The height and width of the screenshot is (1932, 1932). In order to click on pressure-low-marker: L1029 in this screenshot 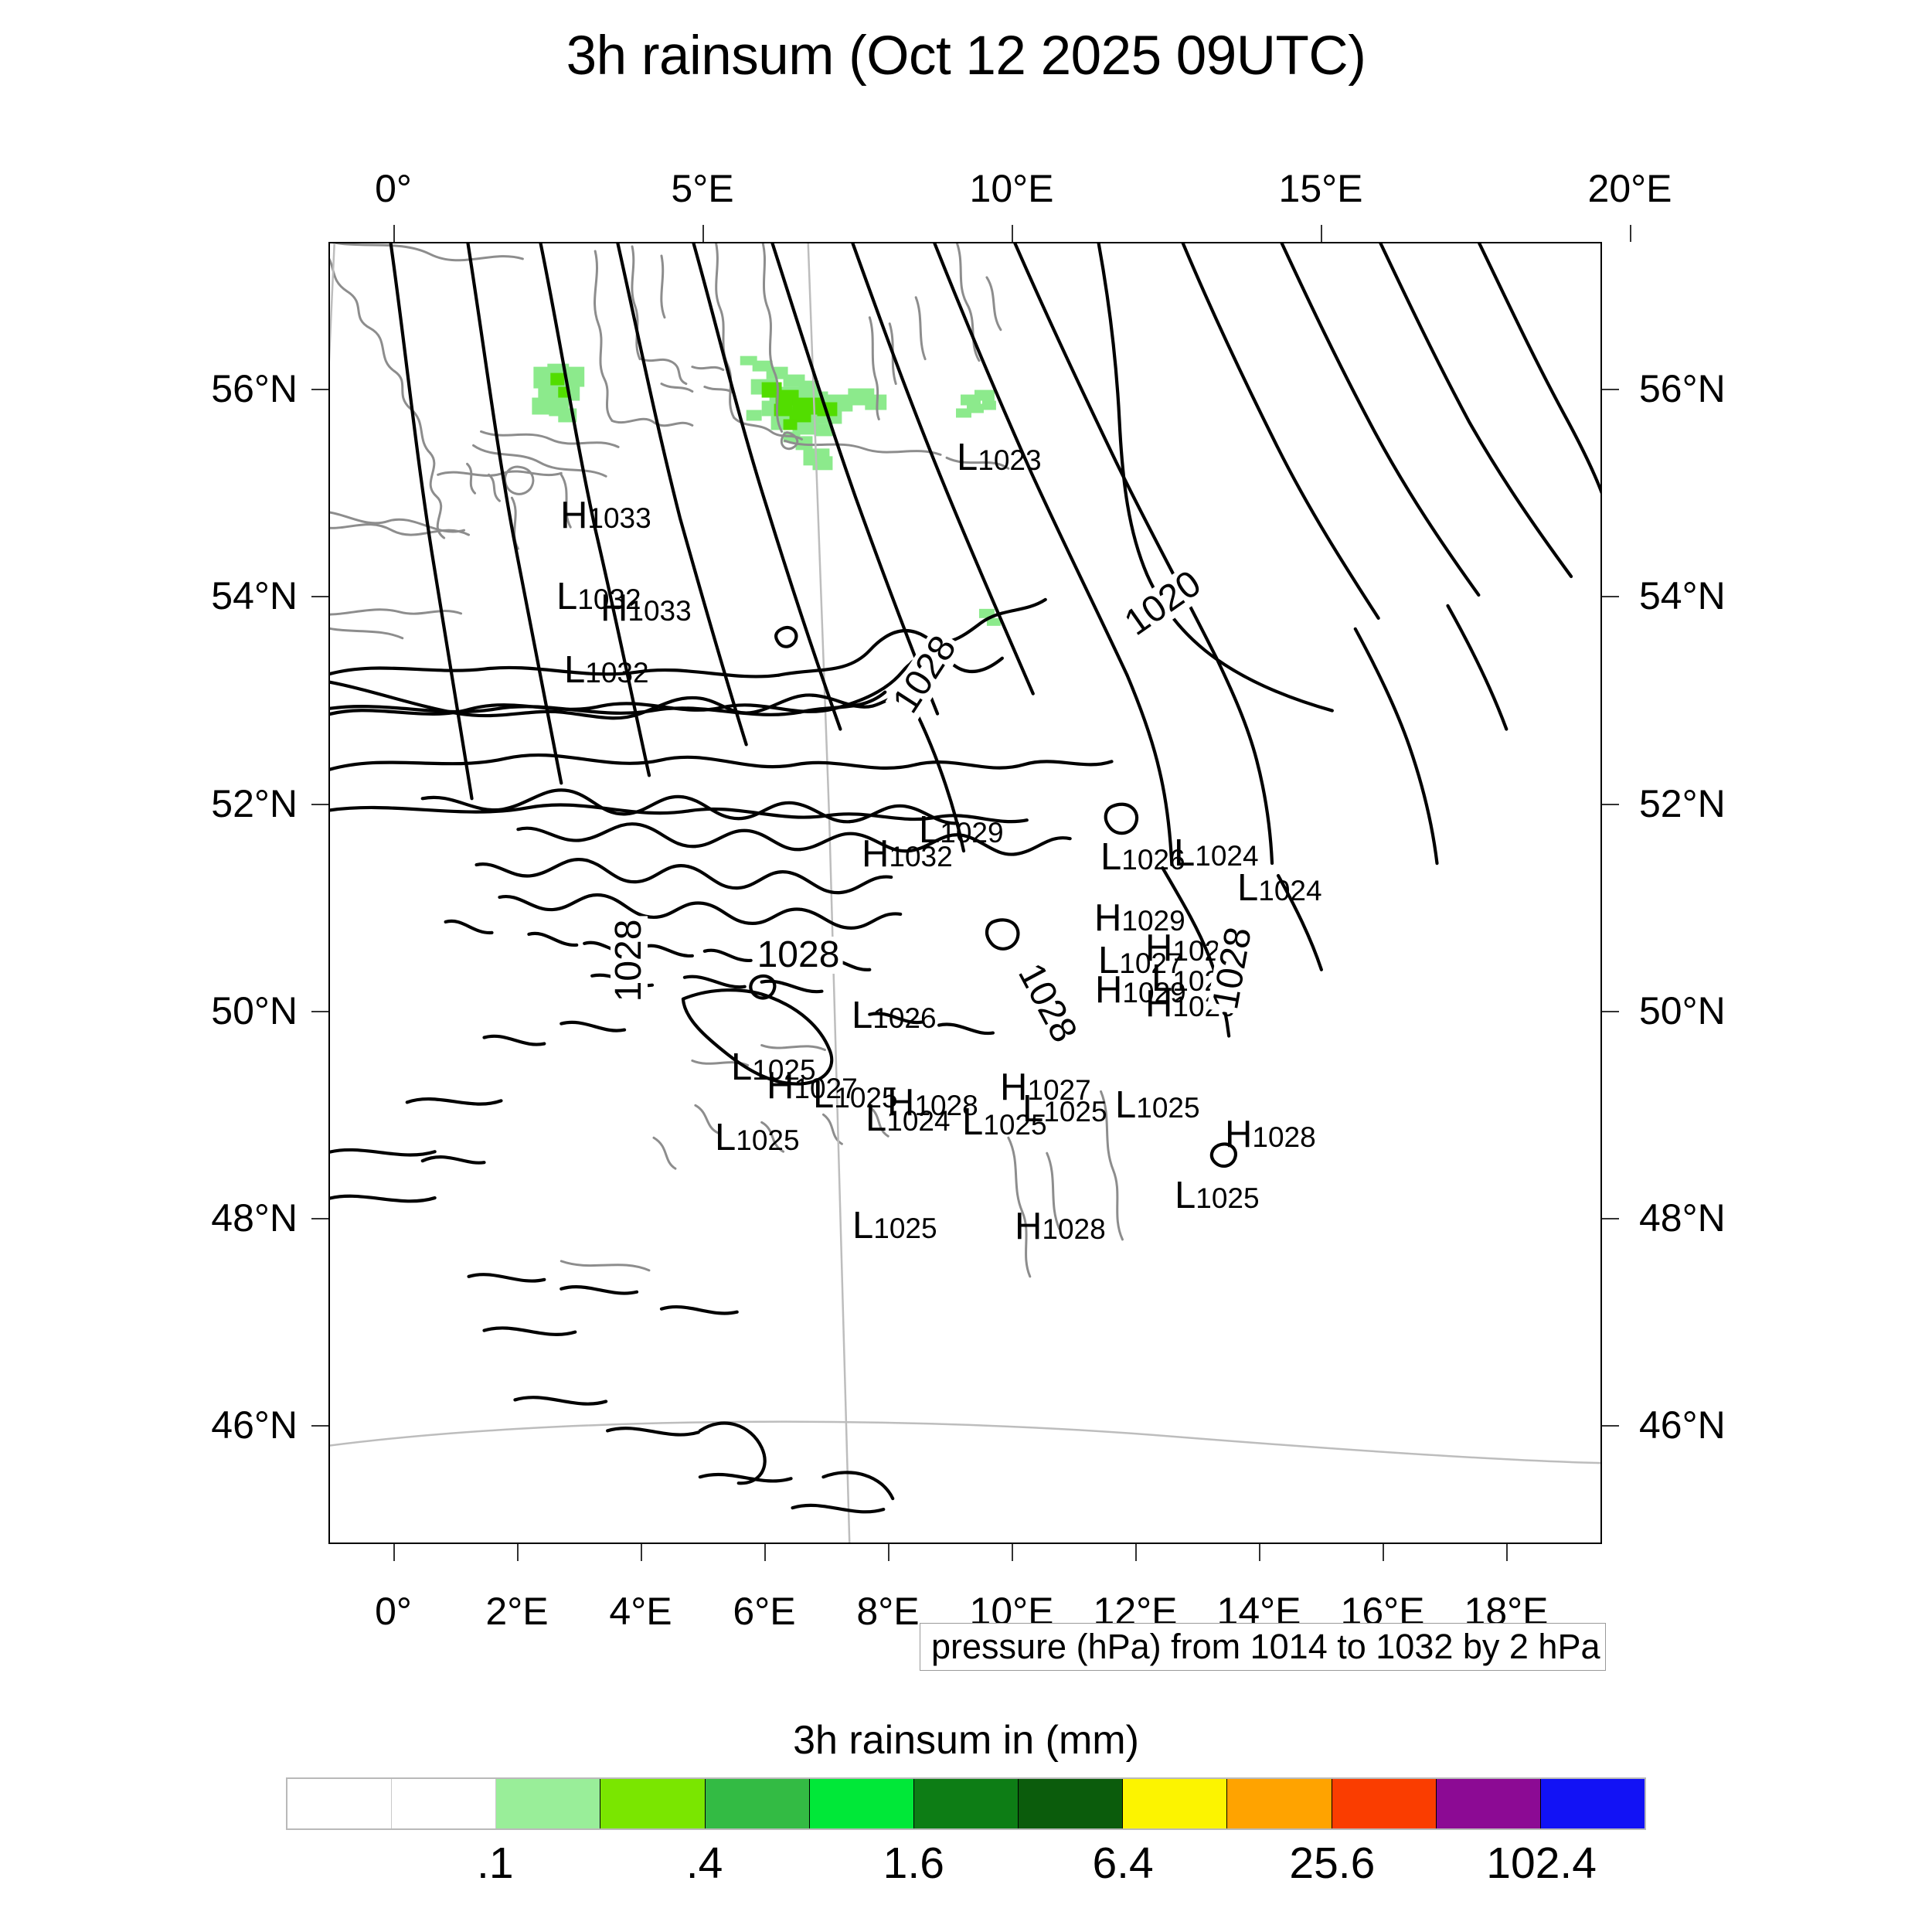, I will do `click(962, 830)`.